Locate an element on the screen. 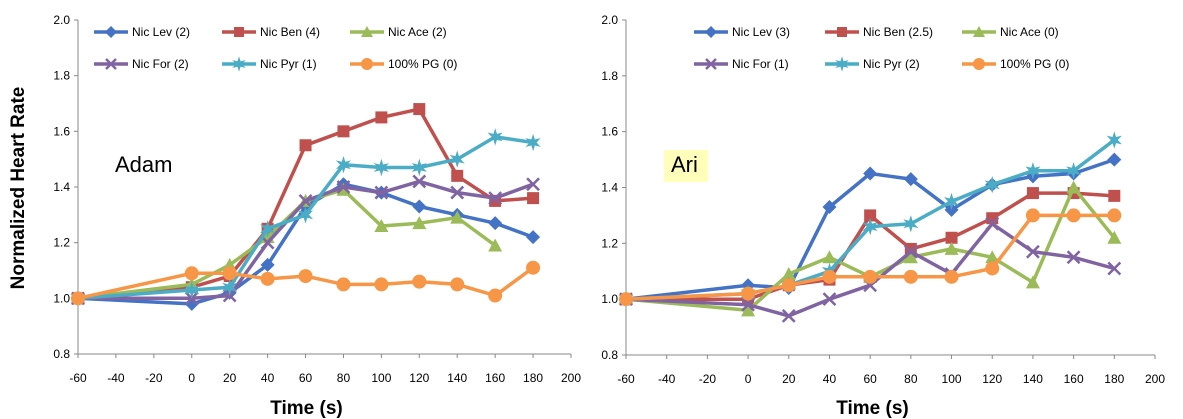 The image size is (1183, 419). x-tick-label: -40 is located at coordinates (116, 378).